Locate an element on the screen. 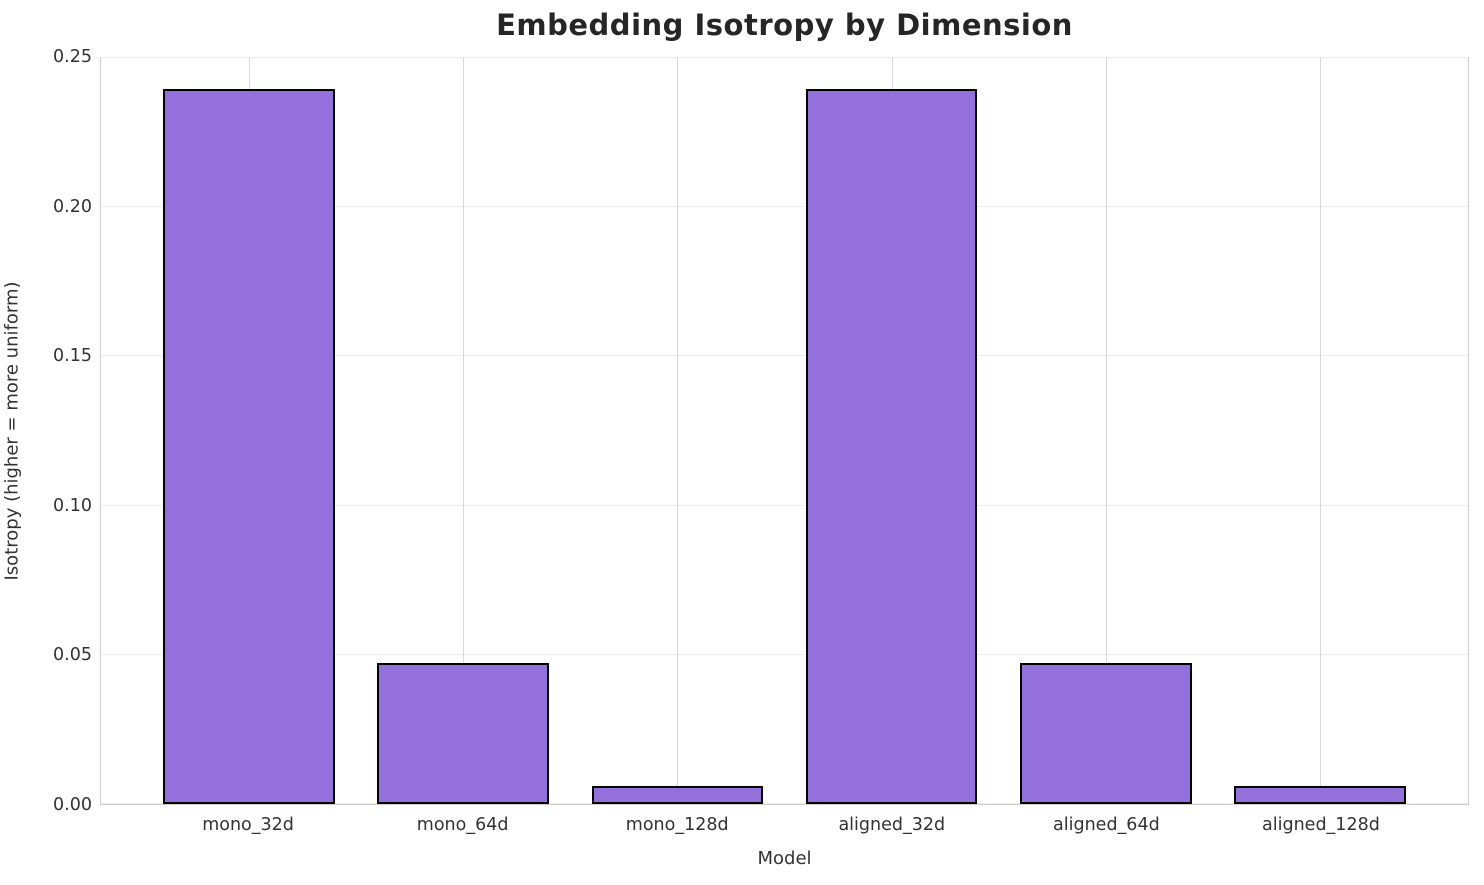 This screenshot has width=1484, height=885. y-tick-label: 0.00 is located at coordinates (72, 805).